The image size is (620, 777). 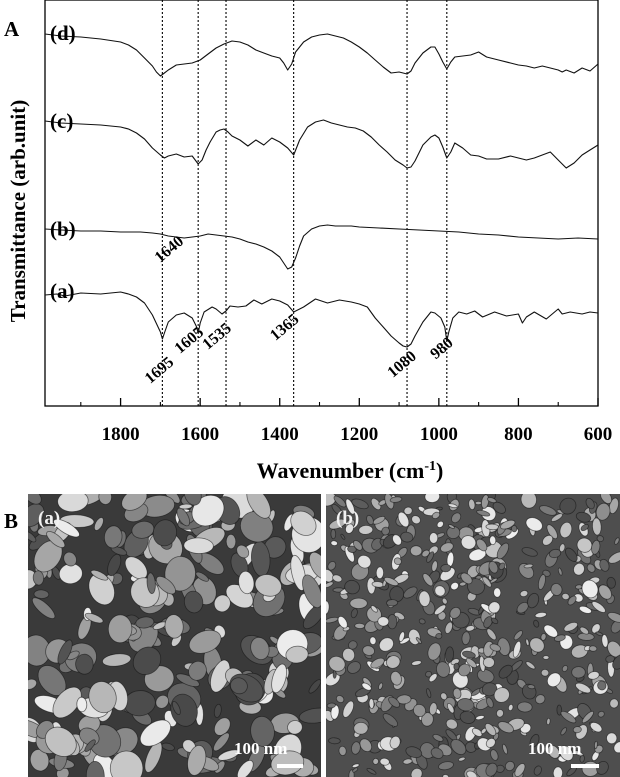 What do you see at coordinates (359, 434) in the screenshot?
I see `tick-label-1200: 1200` at bounding box center [359, 434].